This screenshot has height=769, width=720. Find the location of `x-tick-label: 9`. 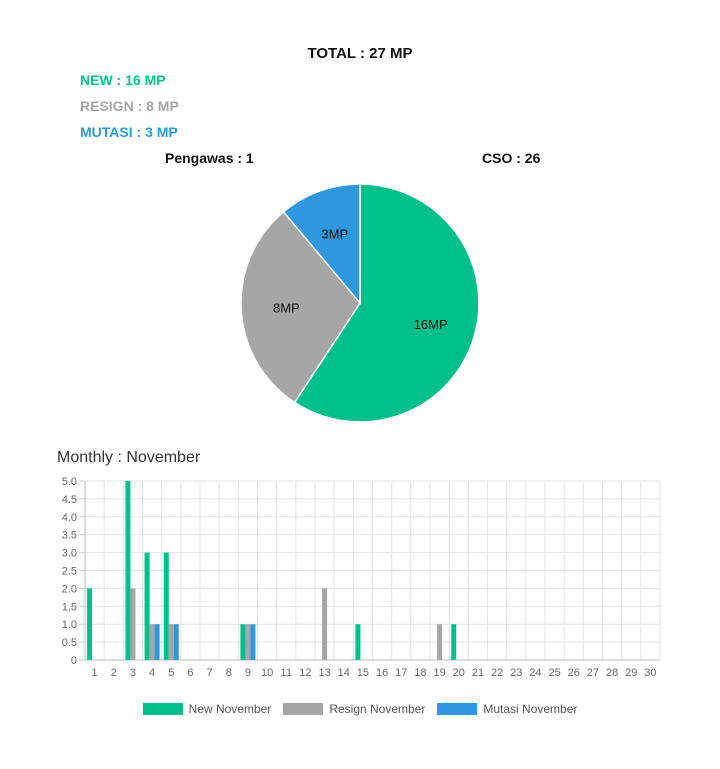

x-tick-label: 9 is located at coordinates (248, 673).